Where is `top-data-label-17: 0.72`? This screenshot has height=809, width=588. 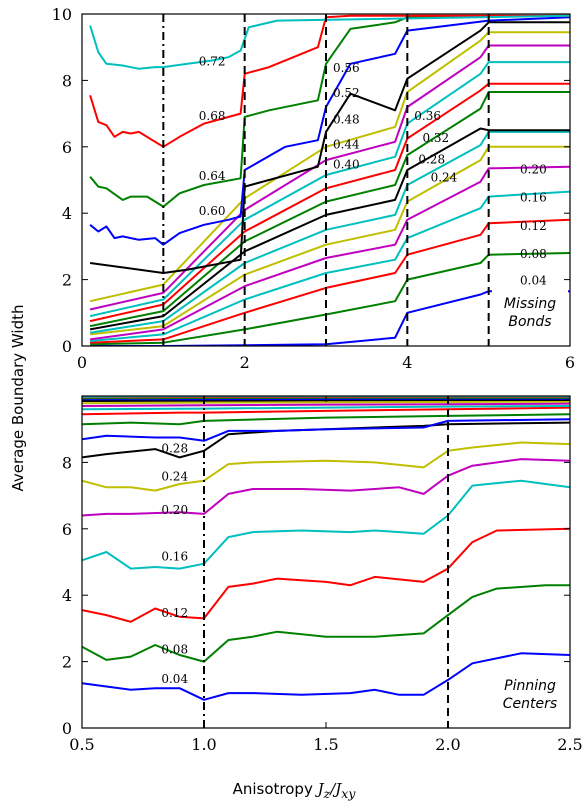
top-data-label-17: 0.72 is located at coordinates (212, 61).